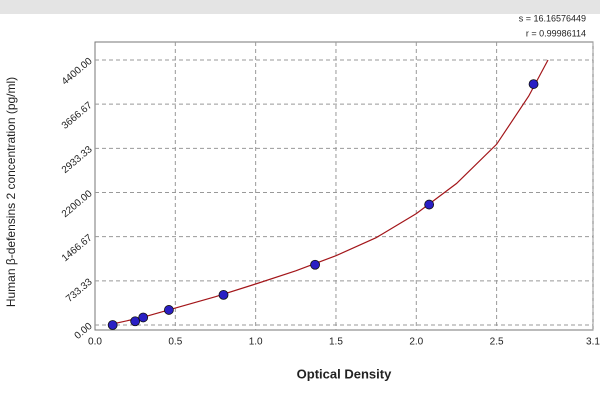 This screenshot has height=400, width=600. Describe the element at coordinates (416, 342) in the screenshot. I see `x-tick-label: 2.0` at that location.